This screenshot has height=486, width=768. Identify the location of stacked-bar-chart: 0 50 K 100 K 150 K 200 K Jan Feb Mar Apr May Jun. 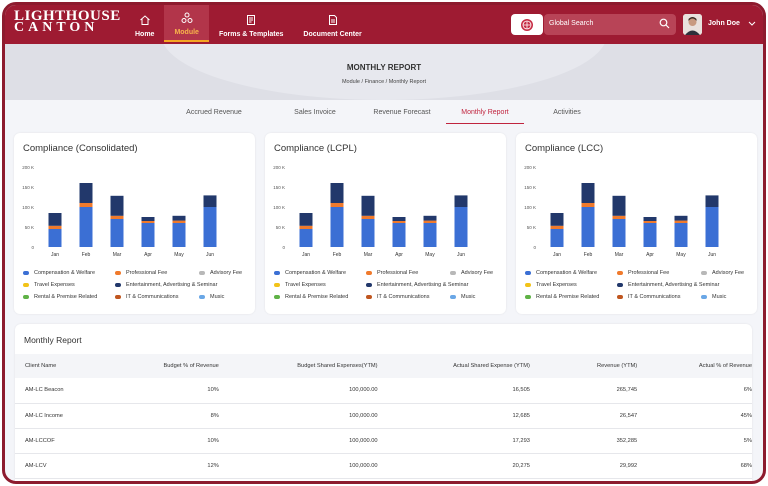
(119, 211).